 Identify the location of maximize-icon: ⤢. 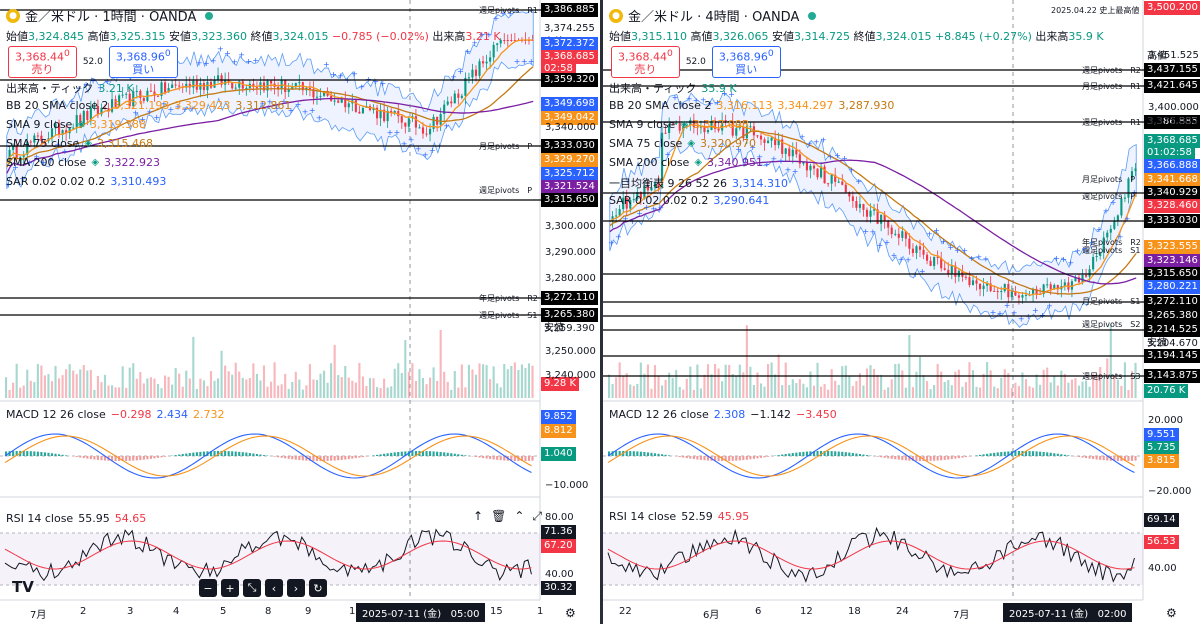
(537, 516).